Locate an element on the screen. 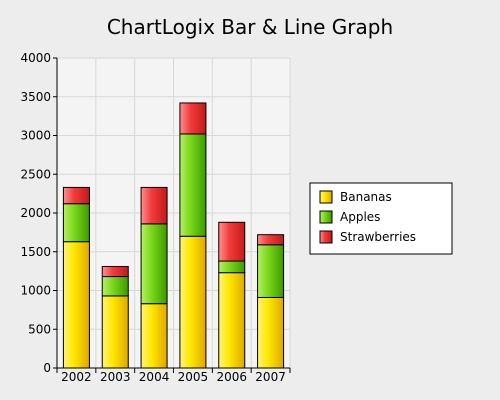 This screenshot has width=500, height=400. bar-apples-2005 is located at coordinates (193, 185).